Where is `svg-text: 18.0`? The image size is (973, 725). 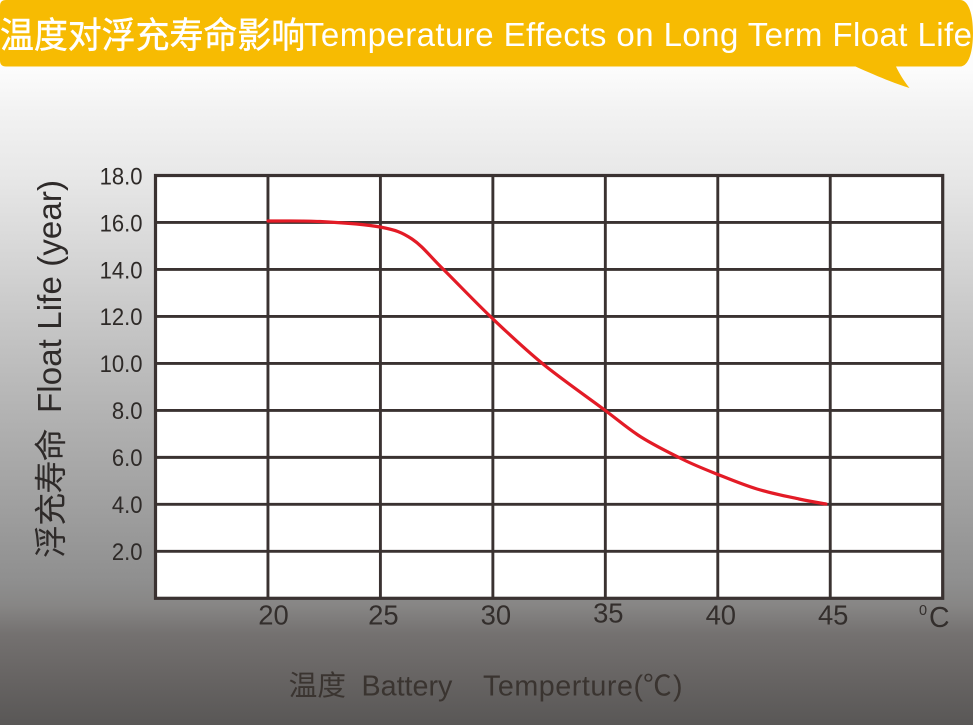 svg-text: 18.0 is located at coordinates (121, 175).